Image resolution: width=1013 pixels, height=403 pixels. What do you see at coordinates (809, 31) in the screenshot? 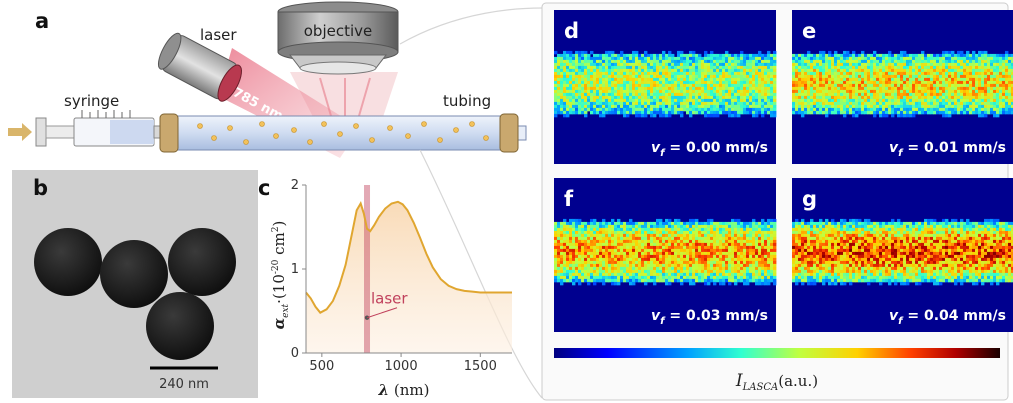
I see `panel-label-e: e` at bounding box center [809, 31].